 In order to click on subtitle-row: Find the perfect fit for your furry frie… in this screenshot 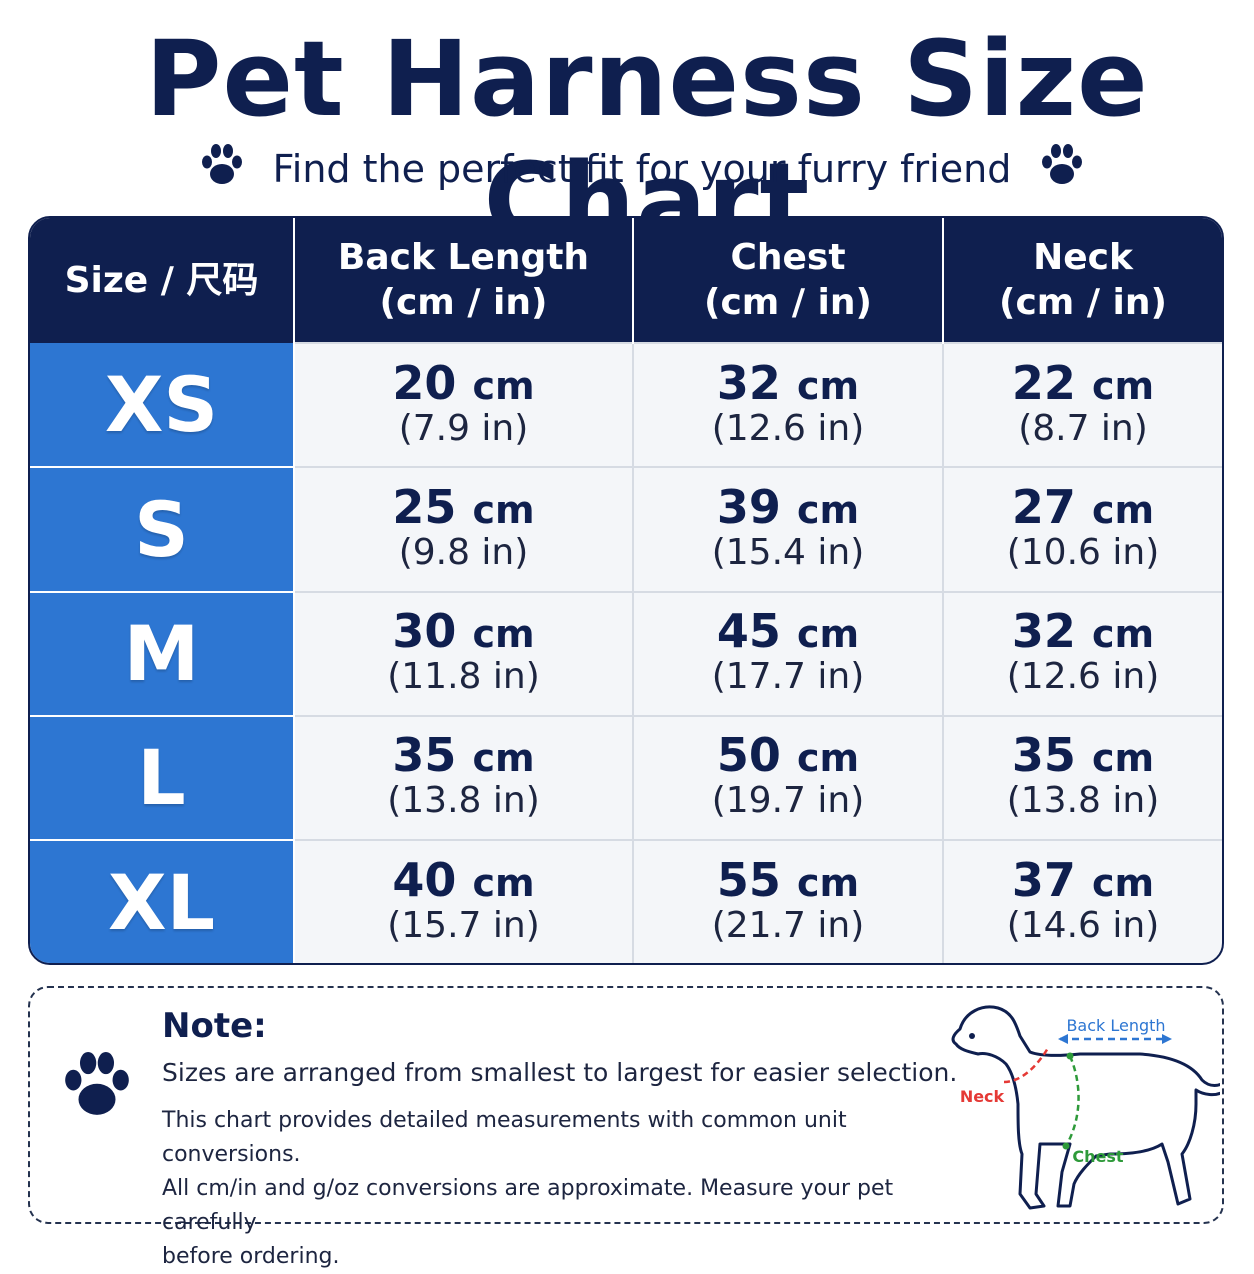, I will do `click(627, 169)`.